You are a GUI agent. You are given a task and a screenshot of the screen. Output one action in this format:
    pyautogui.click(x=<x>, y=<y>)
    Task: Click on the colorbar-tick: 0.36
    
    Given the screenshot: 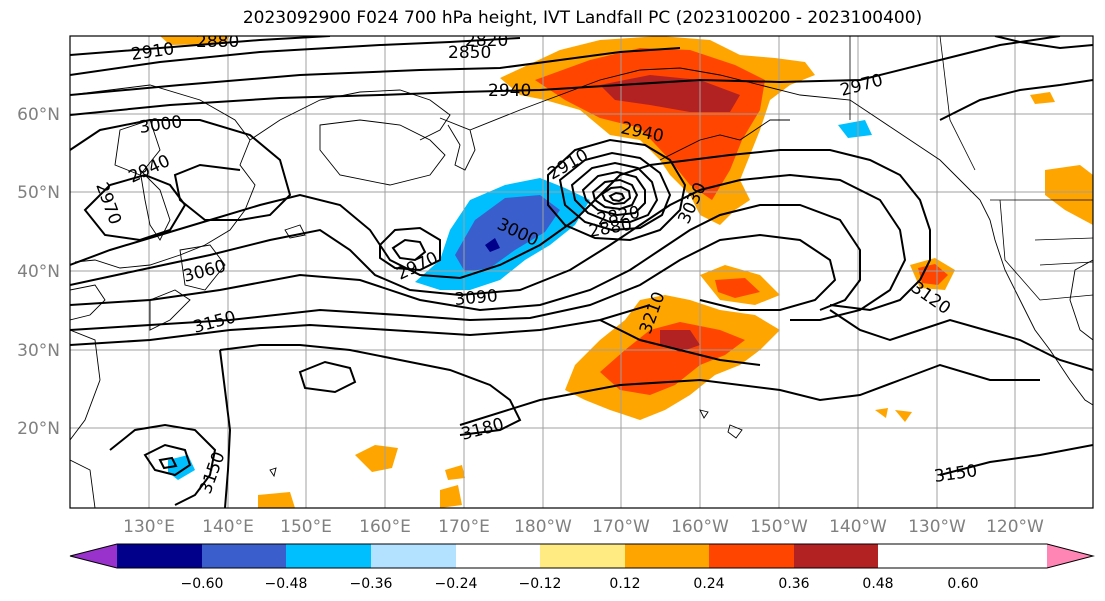 What is the action you would take?
    pyautogui.click(x=793, y=584)
    